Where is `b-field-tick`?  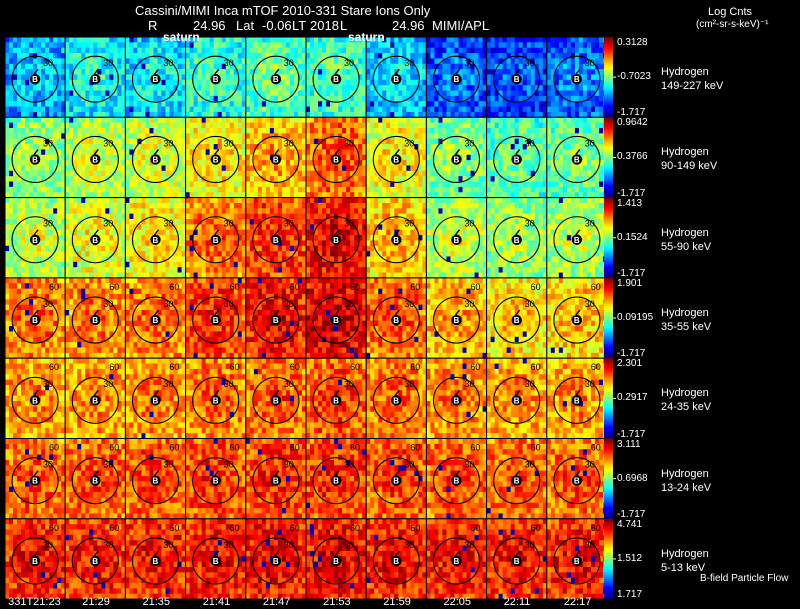 b-field-tick is located at coordinates (96, 152).